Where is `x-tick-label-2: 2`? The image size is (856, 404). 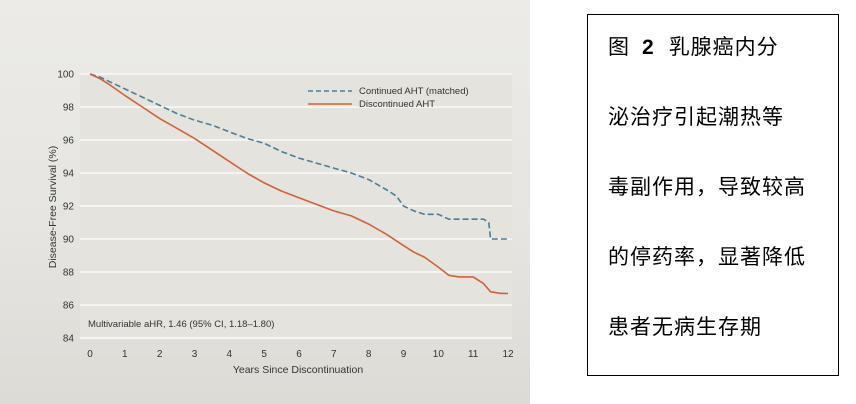
x-tick-label-2: 2 is located at coordinates (160, 354).